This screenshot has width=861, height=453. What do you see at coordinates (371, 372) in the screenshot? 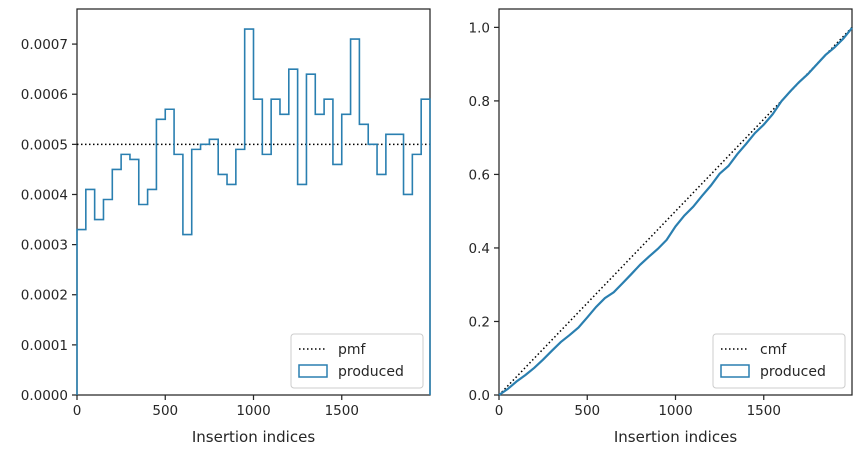
I see `legend-produced-label-left: produced` at bounding box center [371, 372].